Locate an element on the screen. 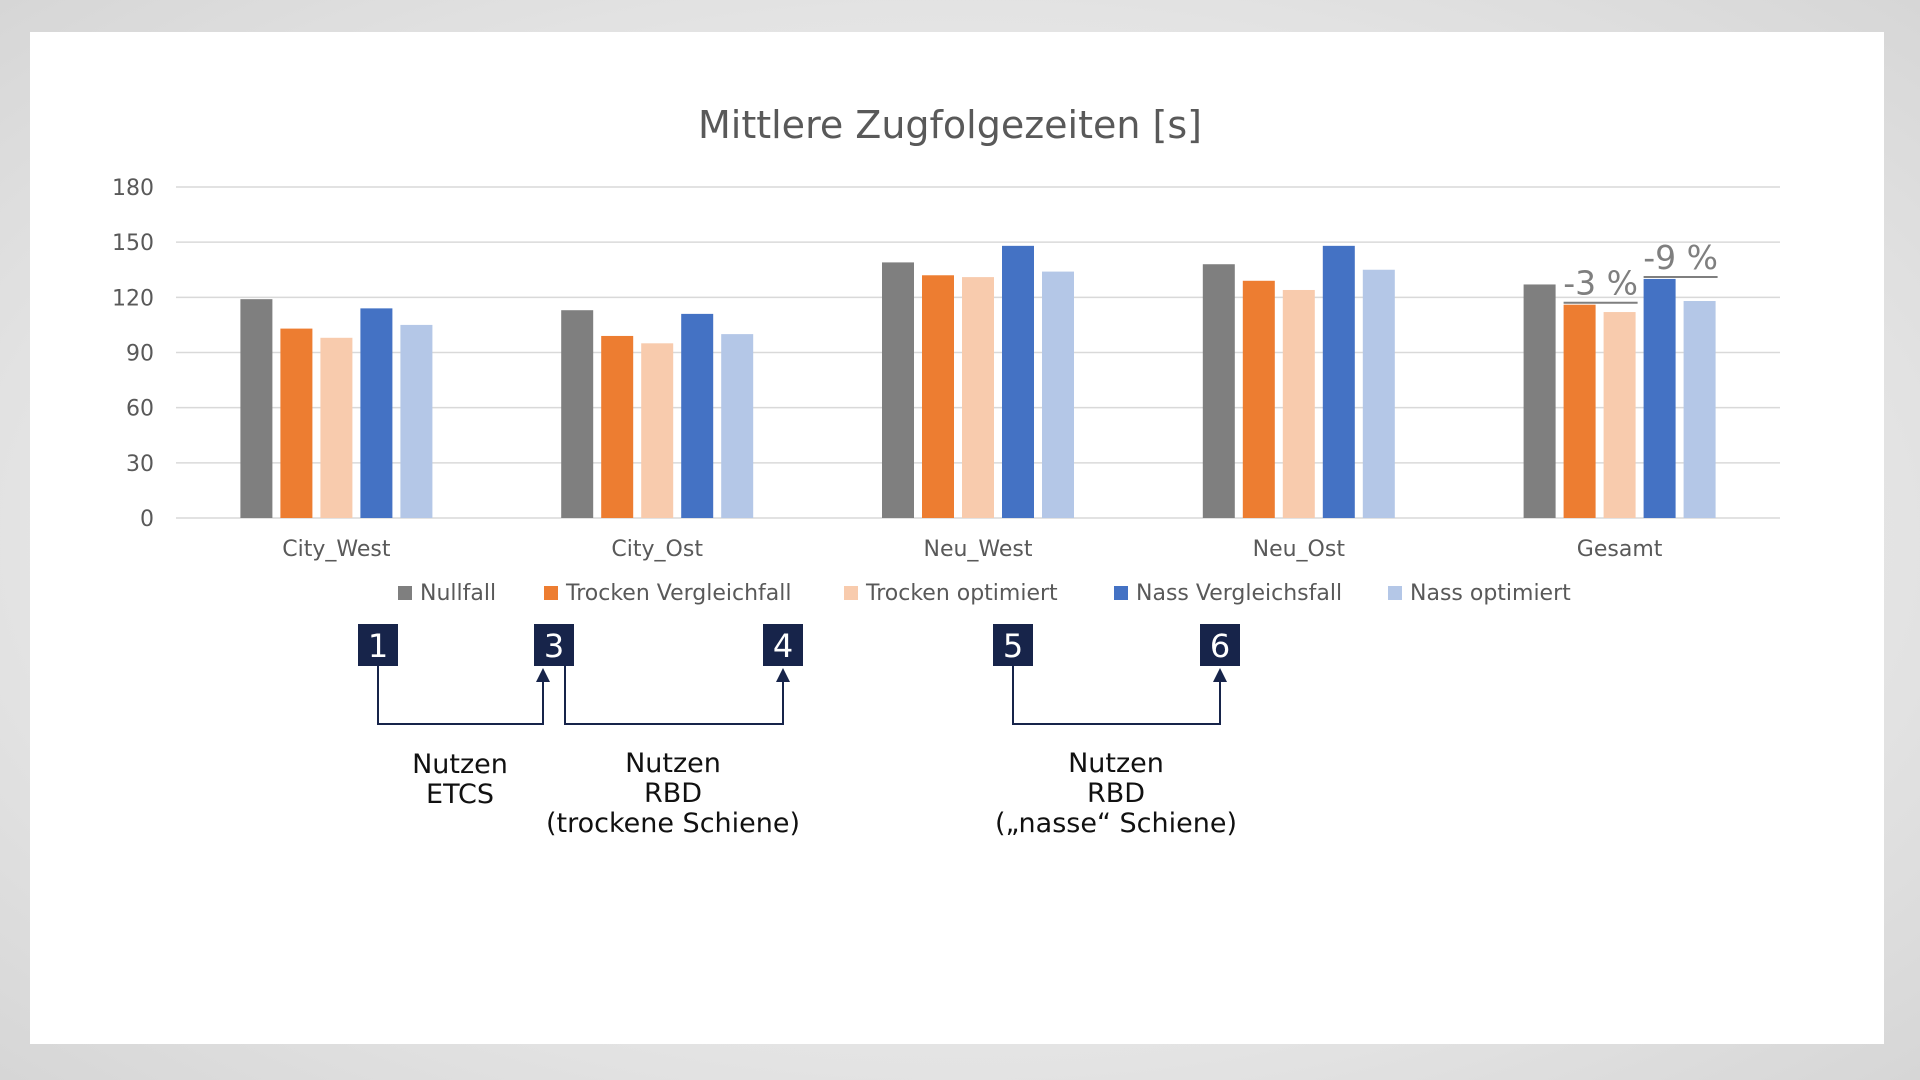 Image resolution: width=1920 pixels, height=1080 pixels. x-tick-label: City_West is located at coordinates (336, 549).